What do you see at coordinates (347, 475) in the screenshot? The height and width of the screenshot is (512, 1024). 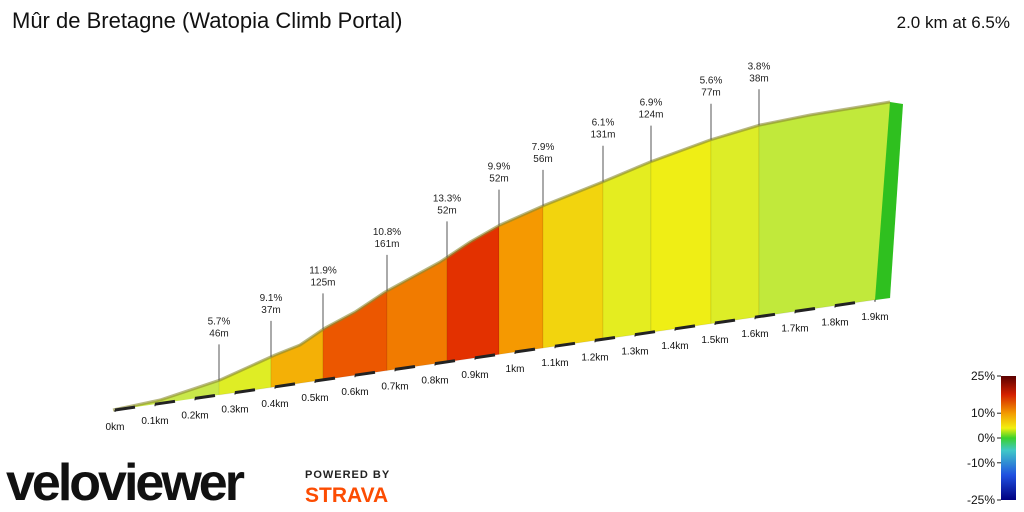 I see `powered-by: POWERED BY` at bounding box center [347, 475].